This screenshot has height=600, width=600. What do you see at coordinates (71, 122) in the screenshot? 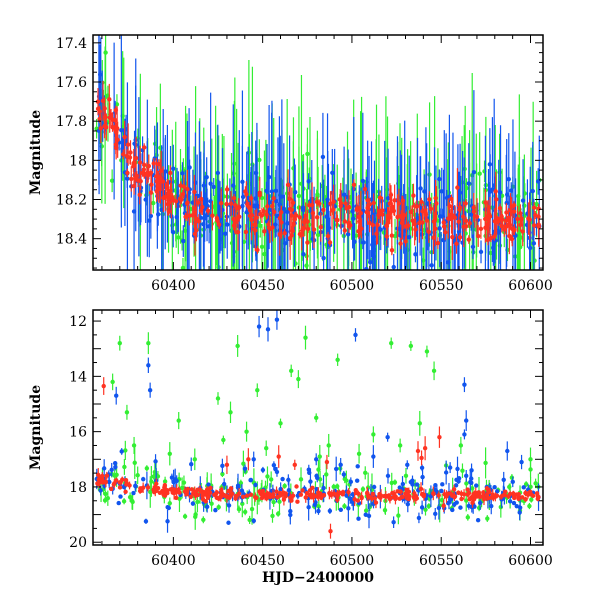
I see `y-tick-label: 17.8` at bounding box center [71, 122].